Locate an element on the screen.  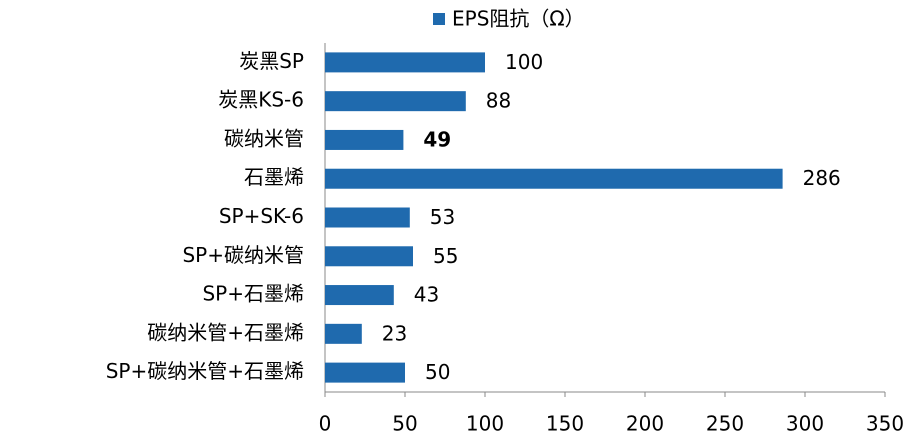
value-label: 49 is located at coordinates (437, 139).